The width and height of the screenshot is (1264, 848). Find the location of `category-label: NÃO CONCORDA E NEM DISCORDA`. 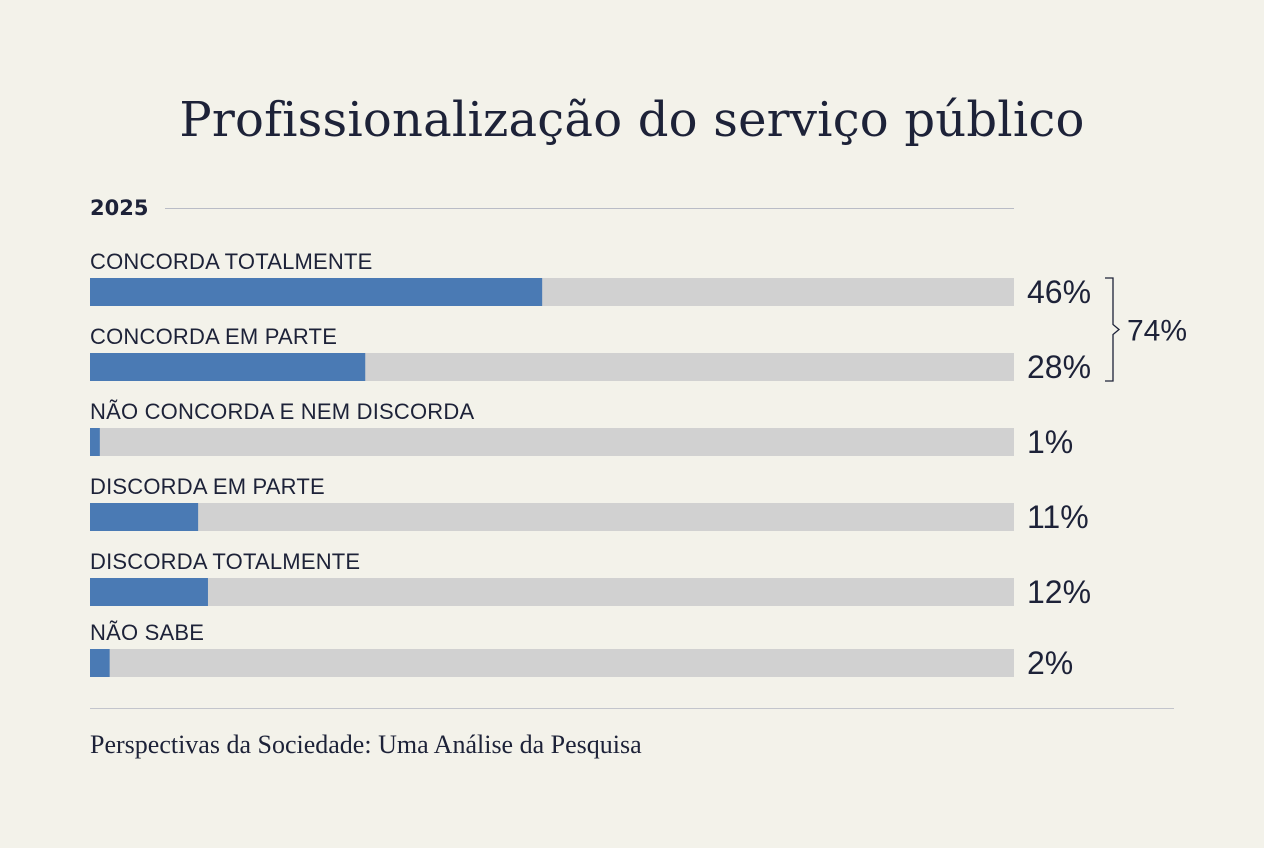

category-label: NÃO CONCORDA E NEM DISCORDA is located at coordinates (282, 411).